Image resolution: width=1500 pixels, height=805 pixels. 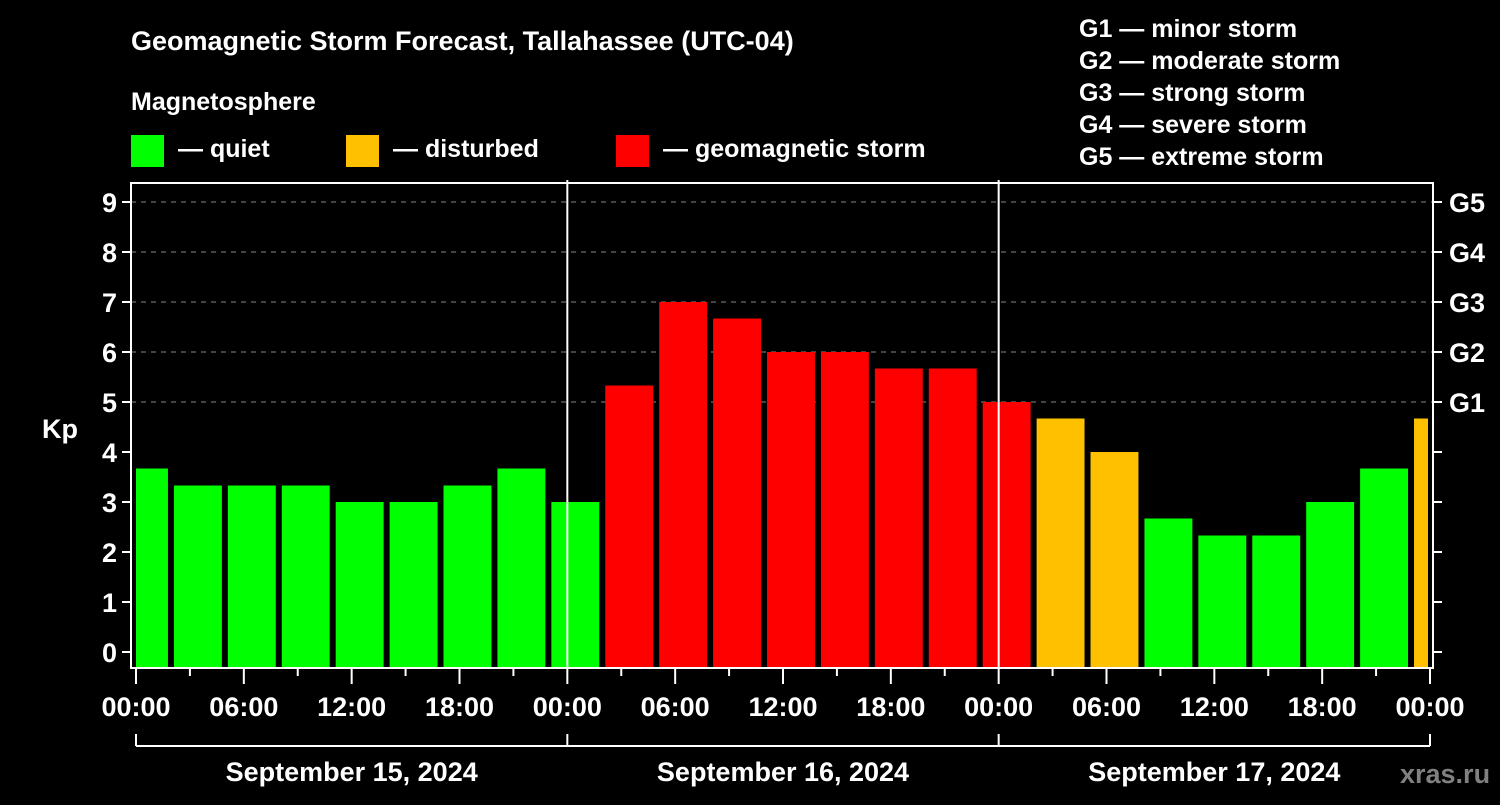 What do you see at coordinates (1467, 203) in the screenshot?
I see `g-level-label: G5` at bounding box center [1467, 203].